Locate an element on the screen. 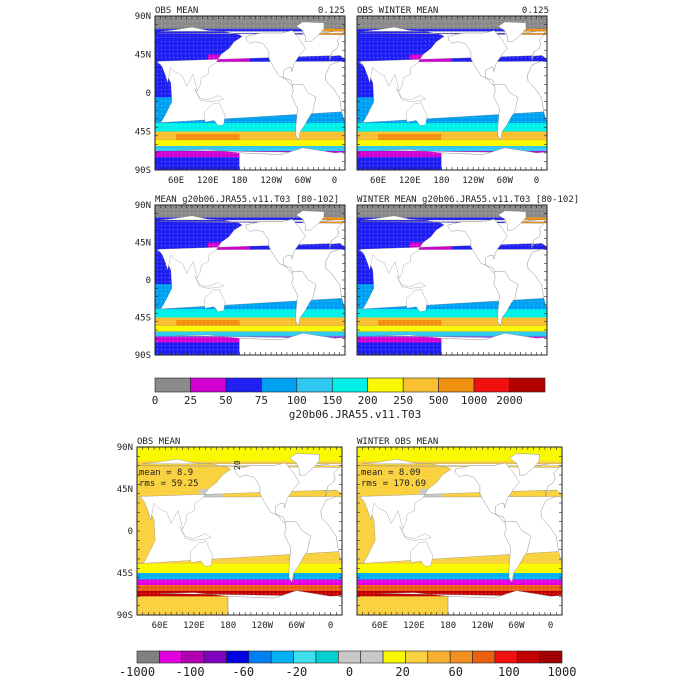 The image size is (700, 700). colorbar-tick-label: -60 is located at coordinates (243, 672).